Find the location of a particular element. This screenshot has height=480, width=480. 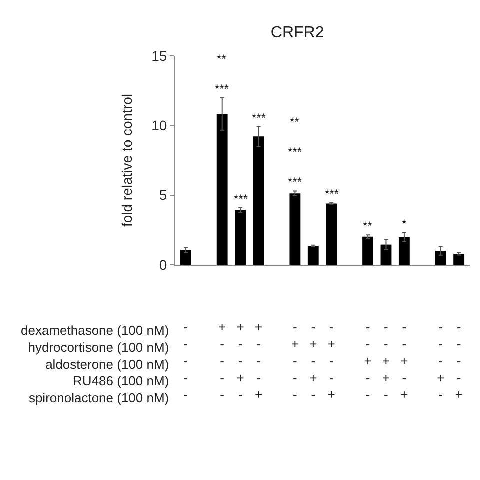

text: aldosterone (100 nM) is located at coordinates (108, 364).